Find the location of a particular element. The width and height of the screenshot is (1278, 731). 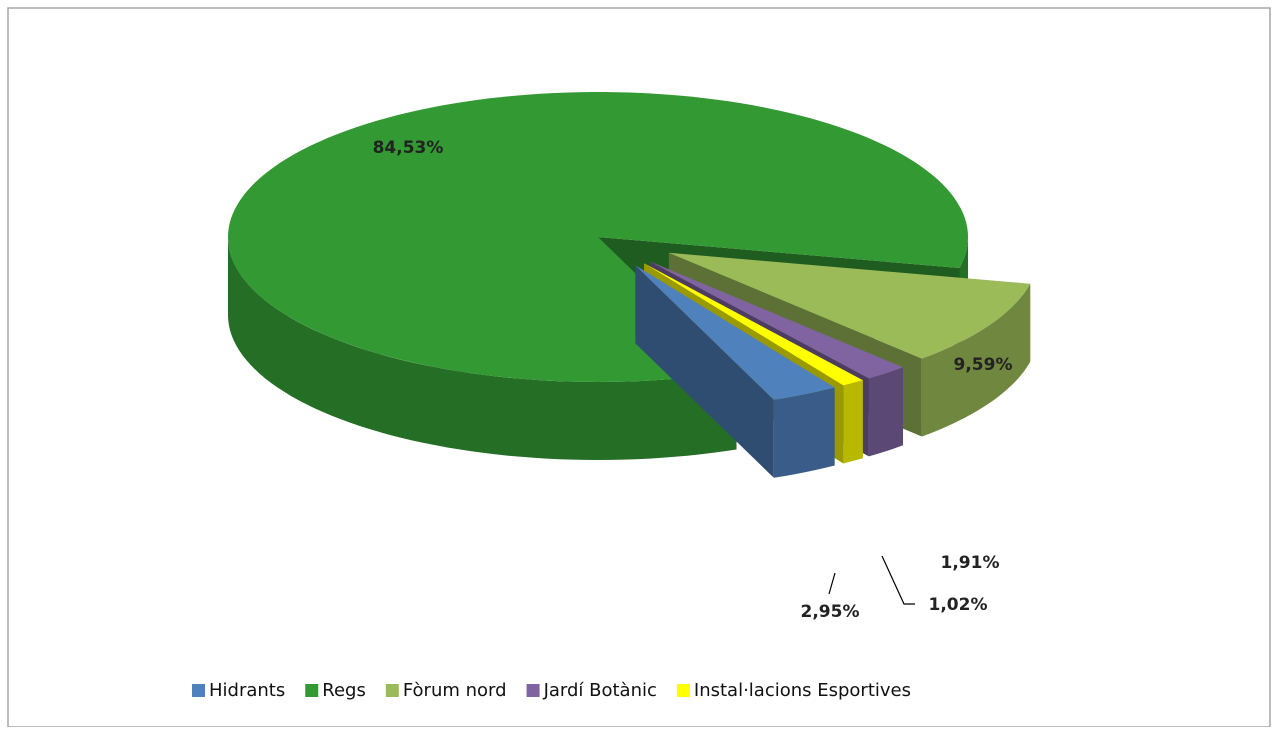

value-label: 1,02% is located at coordinates (958, 605).